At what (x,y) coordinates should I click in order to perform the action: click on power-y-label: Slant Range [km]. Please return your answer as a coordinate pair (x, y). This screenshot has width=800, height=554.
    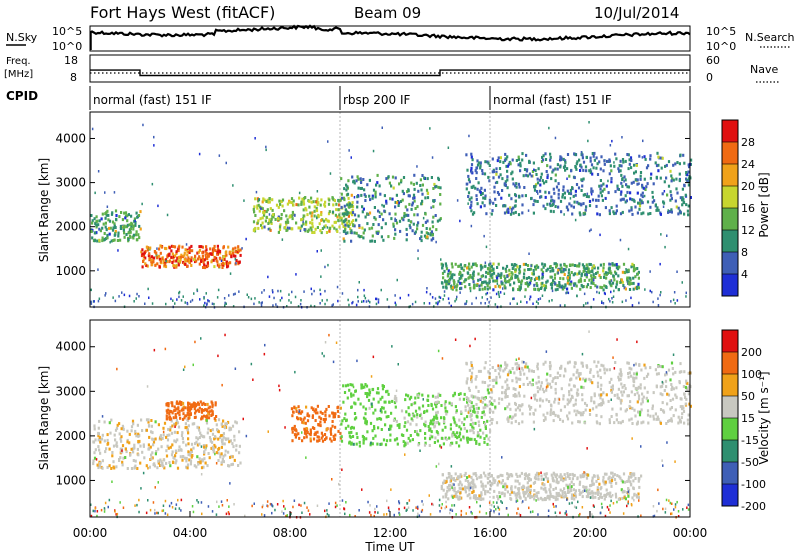
    Looking at the image, I should click on (44, 210).